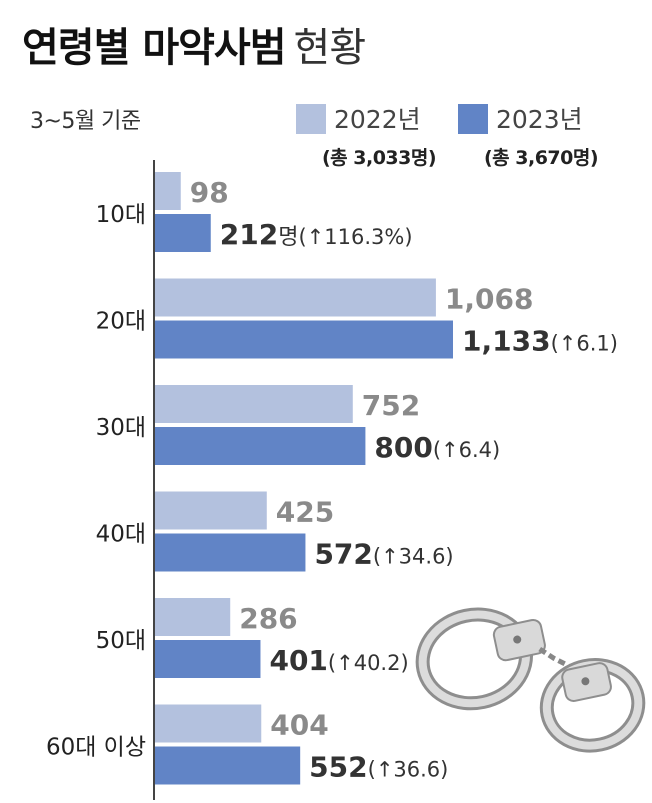  I want to click on title-bold-text: 연령별 마약사범, so click(154, 48).